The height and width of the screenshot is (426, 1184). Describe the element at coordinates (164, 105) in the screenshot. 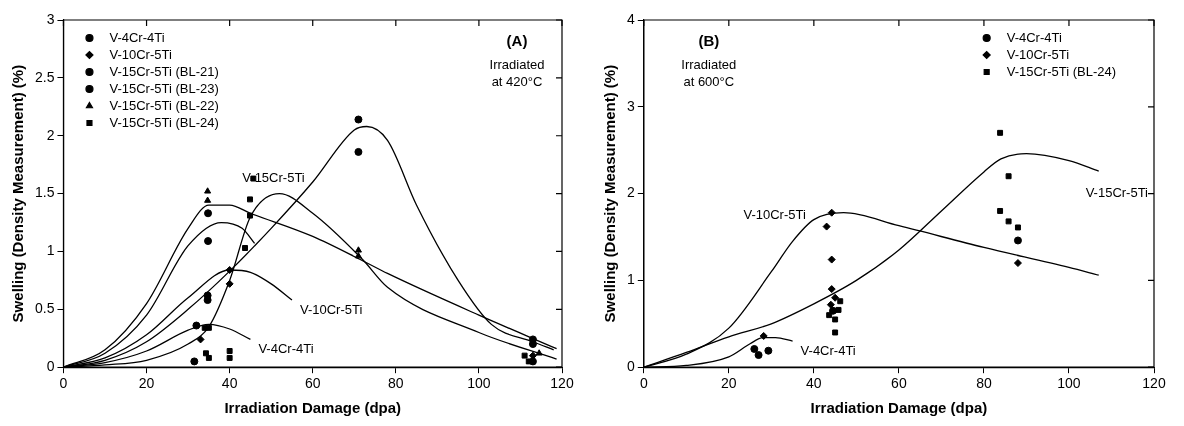

I see `legend-label: V-15Cr-5Ti (BL-22)` at that location.